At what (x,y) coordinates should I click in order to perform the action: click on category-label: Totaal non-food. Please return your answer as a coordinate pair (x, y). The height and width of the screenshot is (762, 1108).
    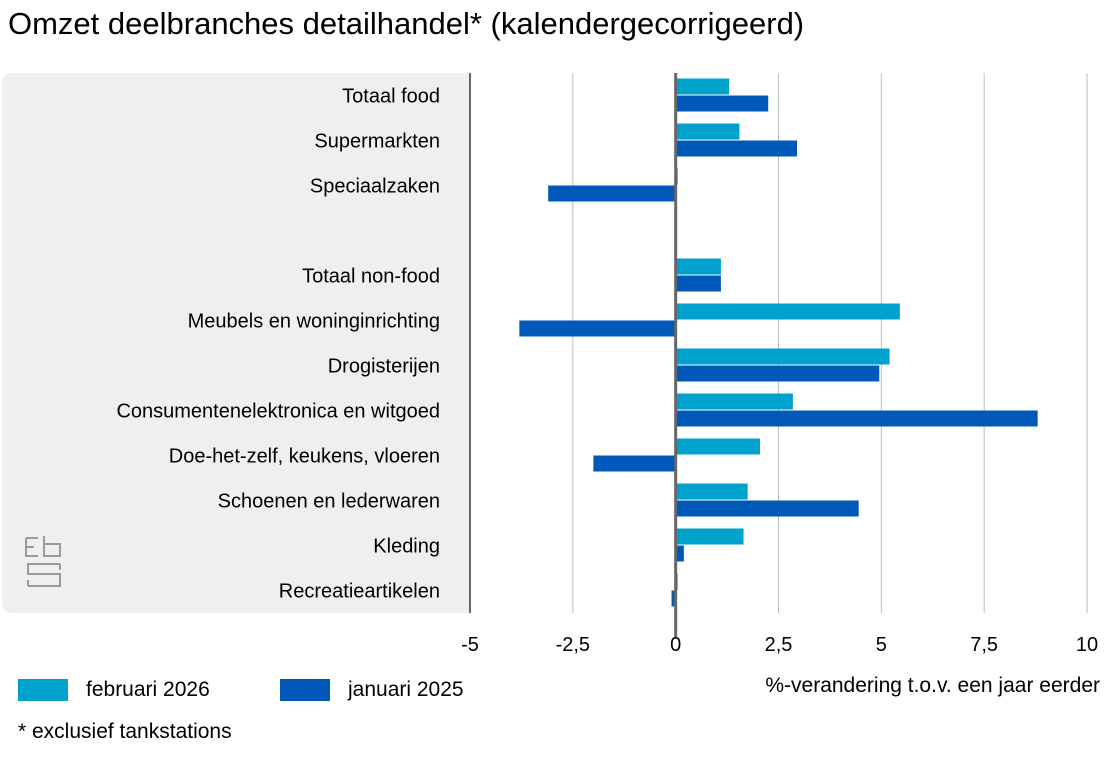
    Looking at the image, I should click on (371, 277).